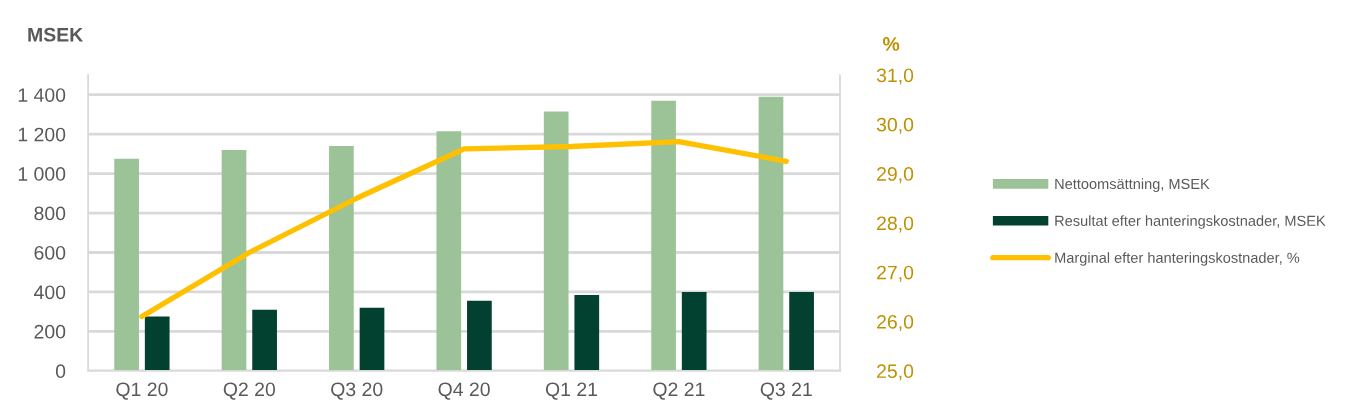 The height and width of the screenshot is (419, 1357). Describe the element at coordinates (895, 224) in the screenshot. I see `y2-tick-label: 28,0` at that location.